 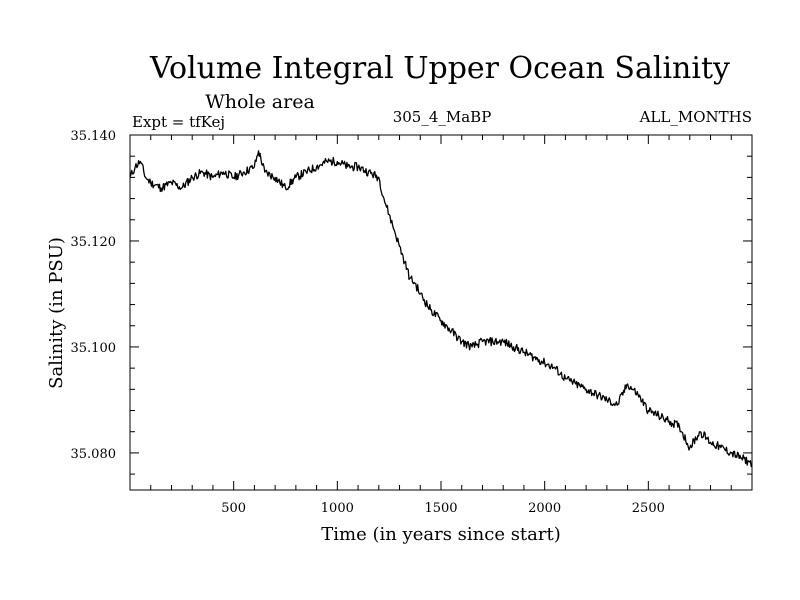 I want to click on x-tick-label: 1000, so click(x=337, y=508).